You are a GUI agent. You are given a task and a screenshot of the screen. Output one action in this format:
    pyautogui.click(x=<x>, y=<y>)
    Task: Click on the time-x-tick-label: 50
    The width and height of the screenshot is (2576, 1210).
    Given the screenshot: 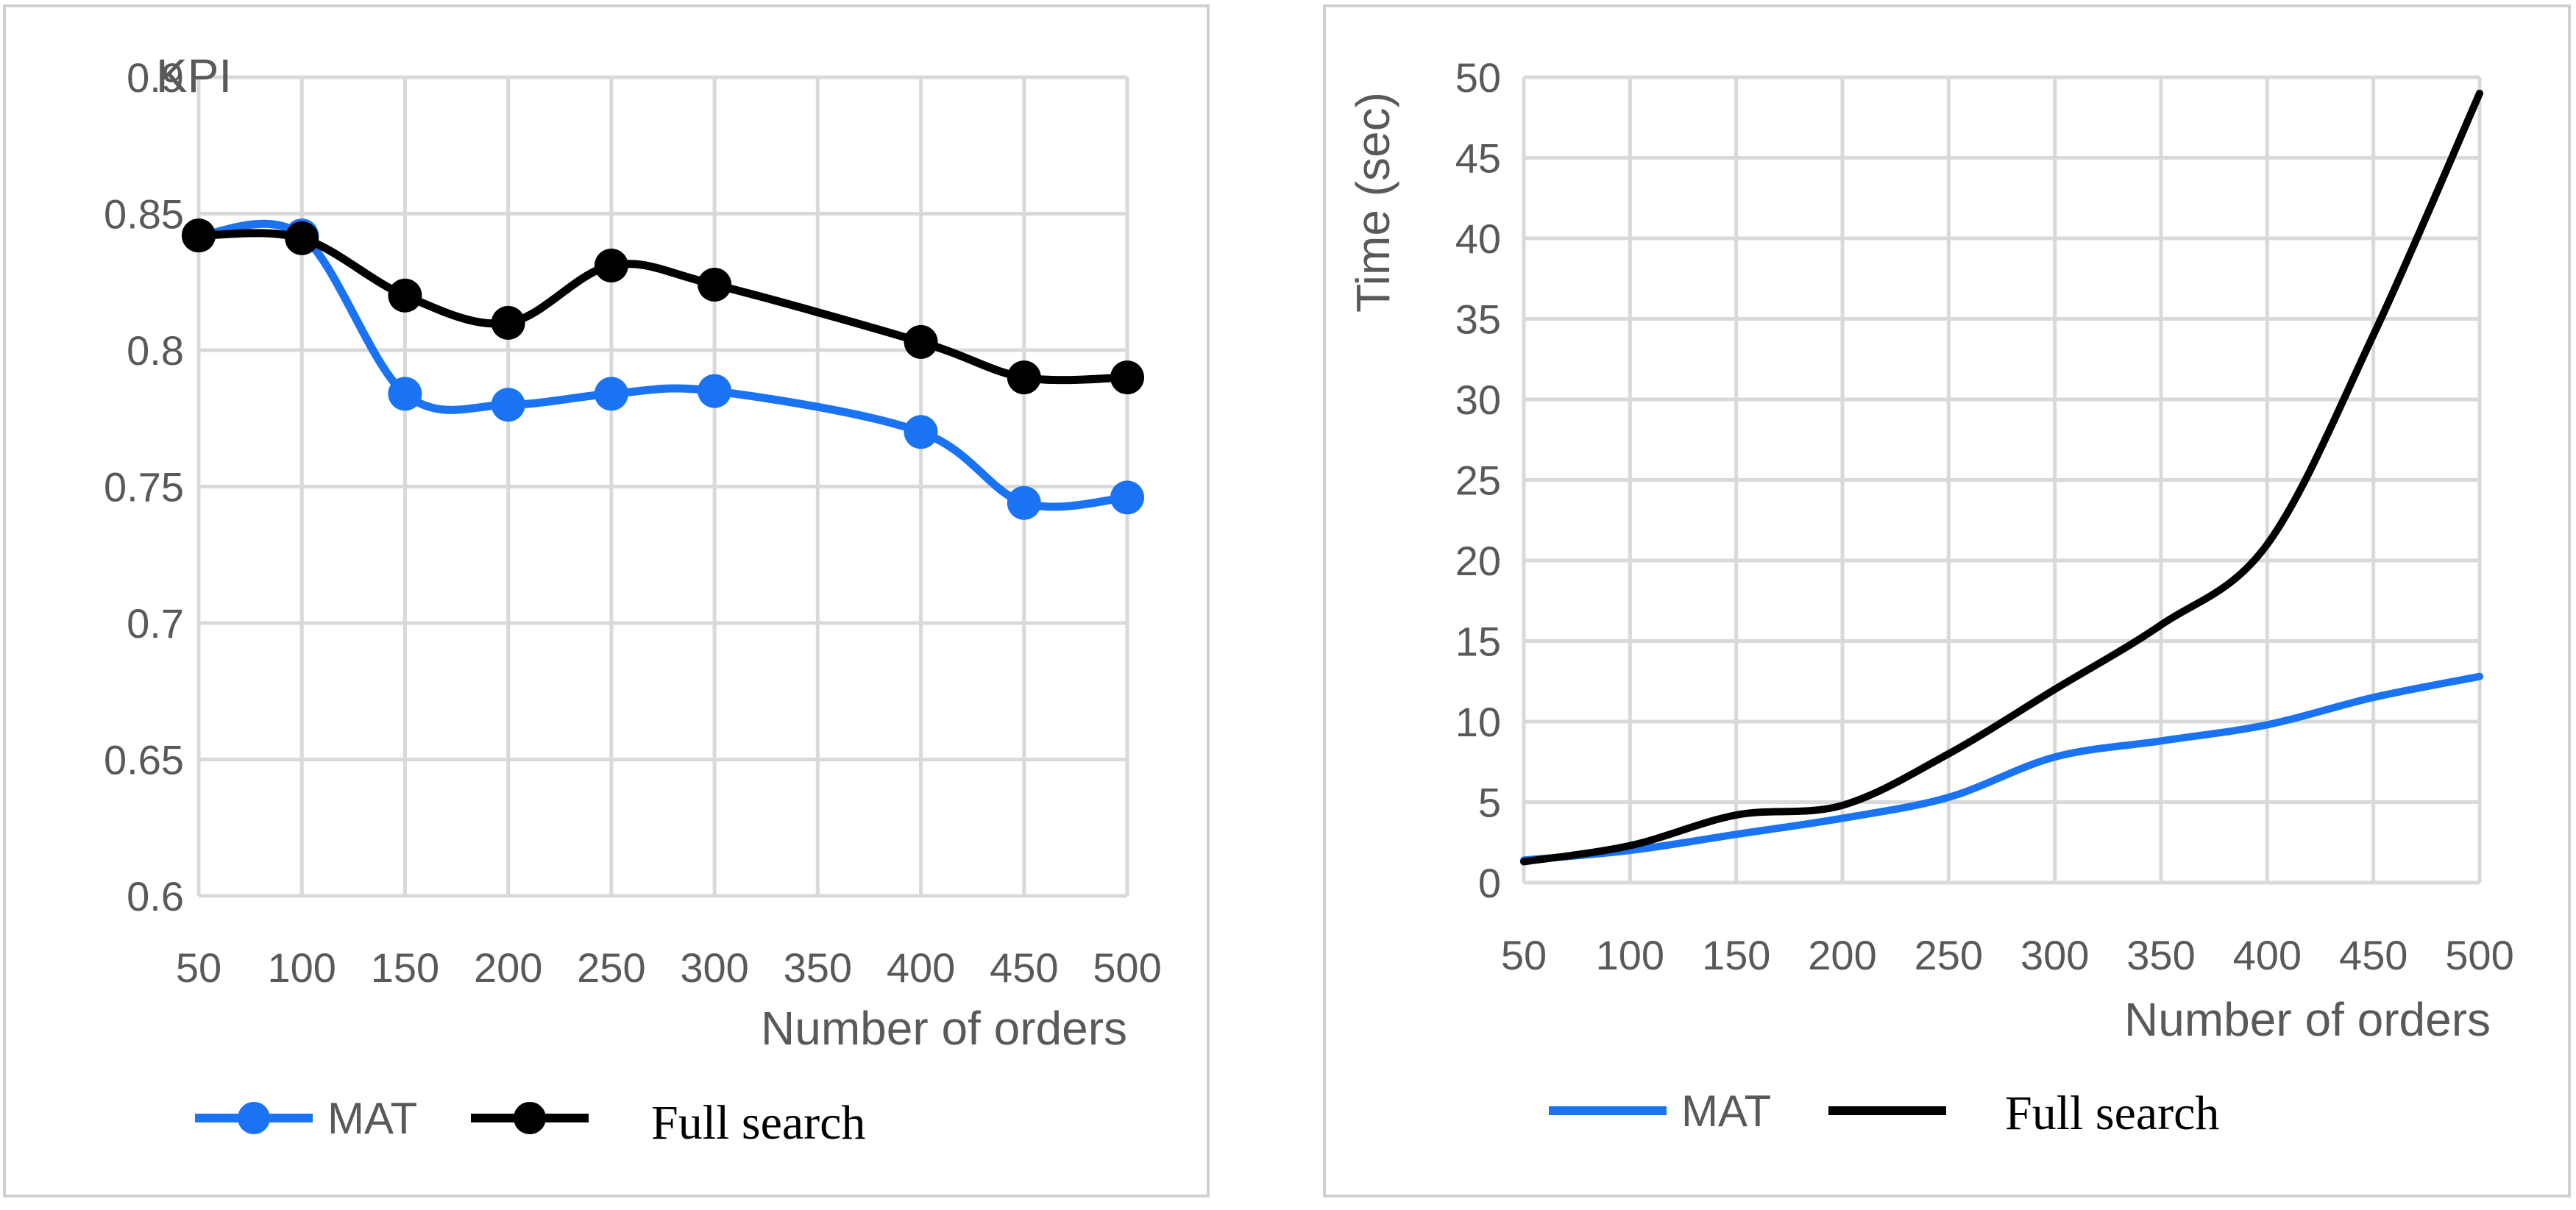 What is the action you would take?
    pyautogui.click(x=1524, y=955)
    